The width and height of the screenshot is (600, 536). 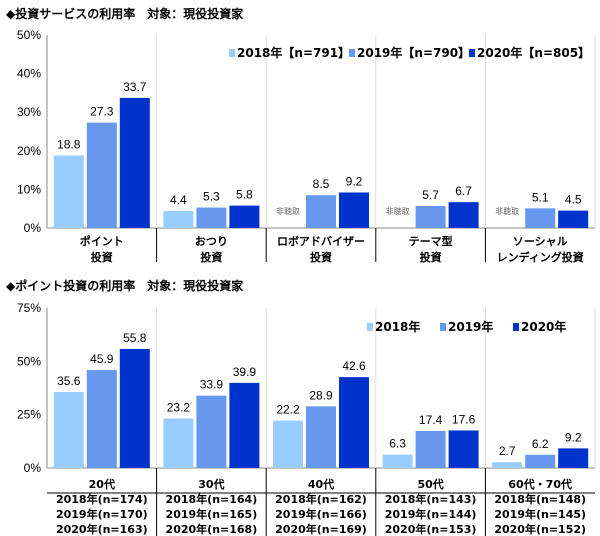 What do you see at coordinates (431, 499) in the screenshot?
I see `sample-size-label: 2018年(n=143)` at bounding box center [431, 499].